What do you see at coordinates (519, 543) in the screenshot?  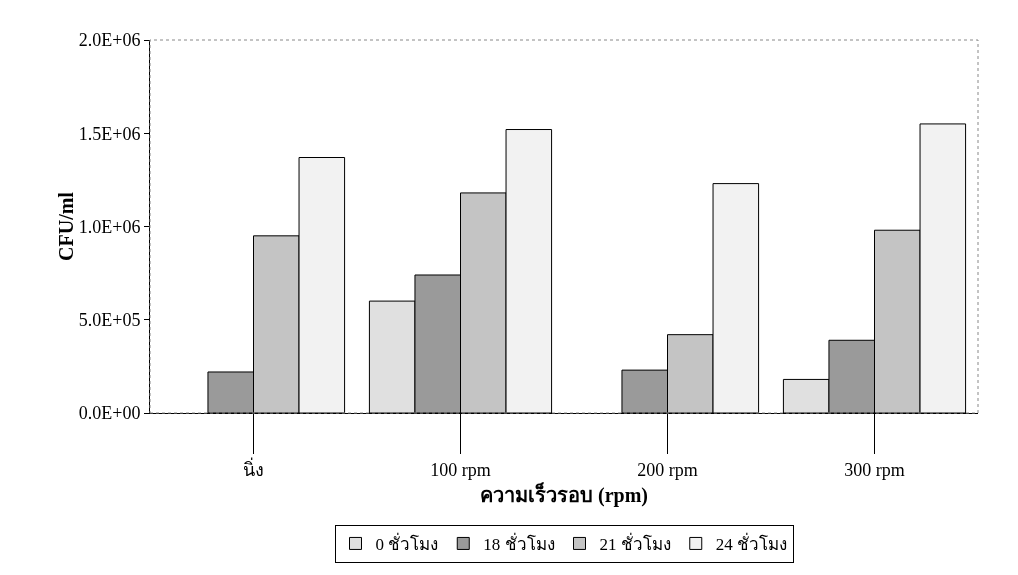 I see `legend-label: 18 ชั่วโมง` at bounding box center [519, 543].